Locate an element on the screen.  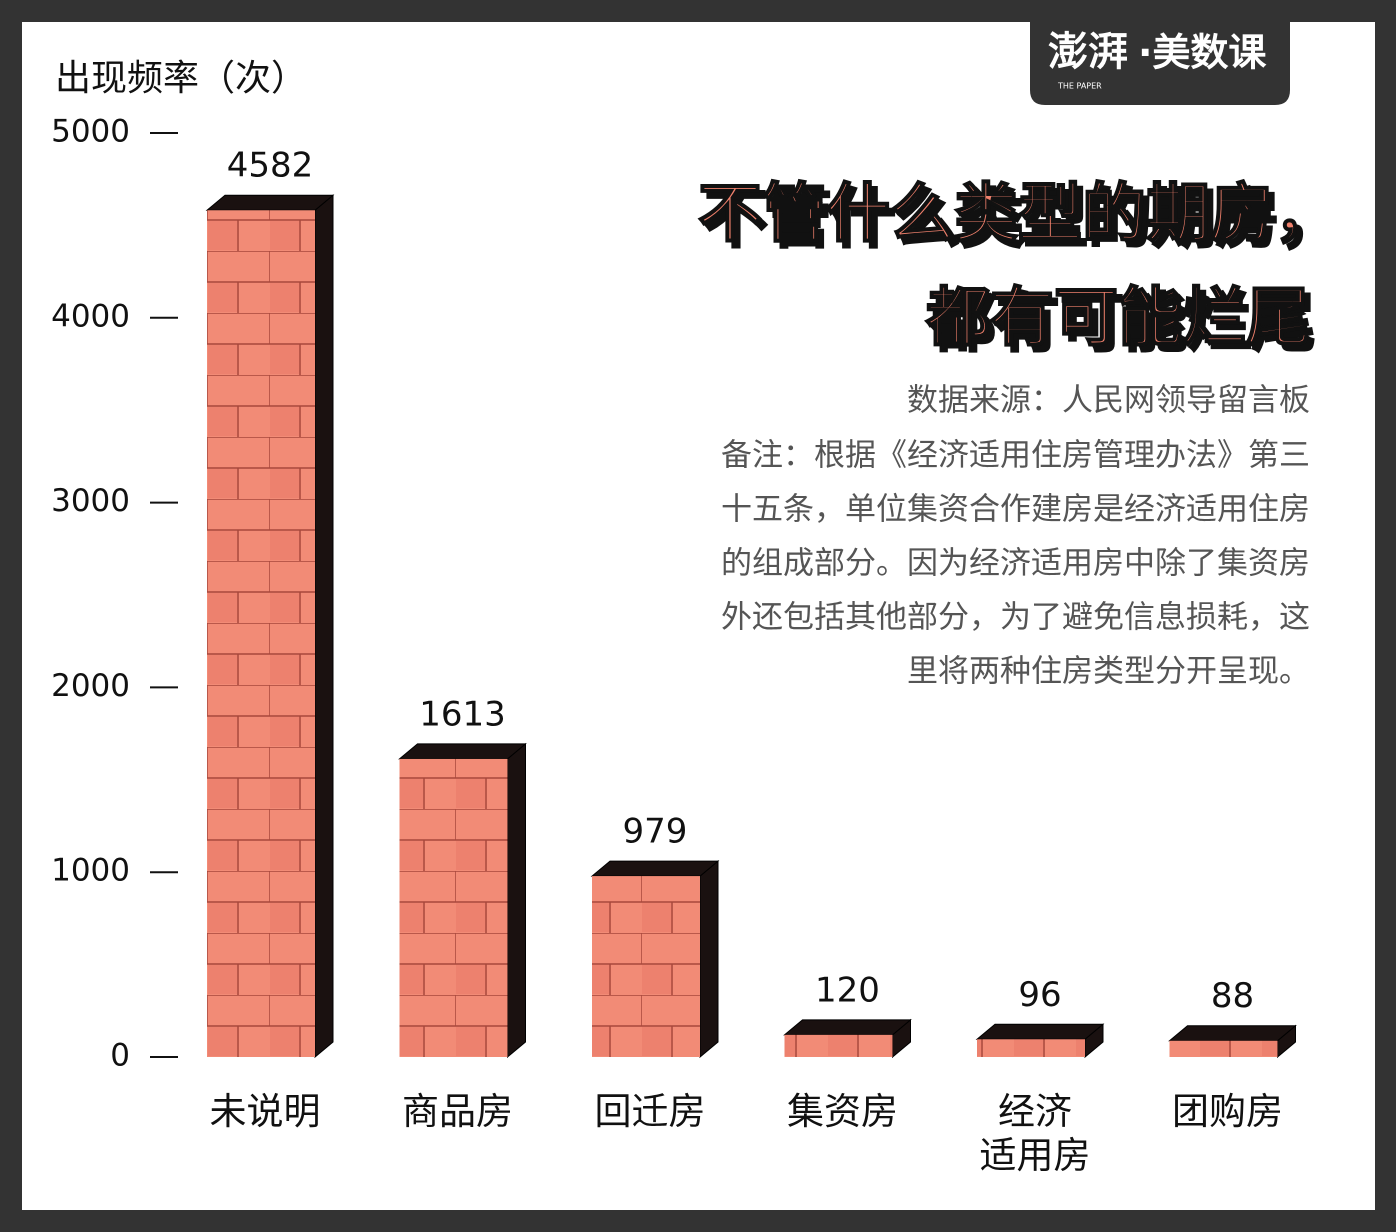
x-tick-label: 经济 适用房 is located at coordinates (1035, 1133).